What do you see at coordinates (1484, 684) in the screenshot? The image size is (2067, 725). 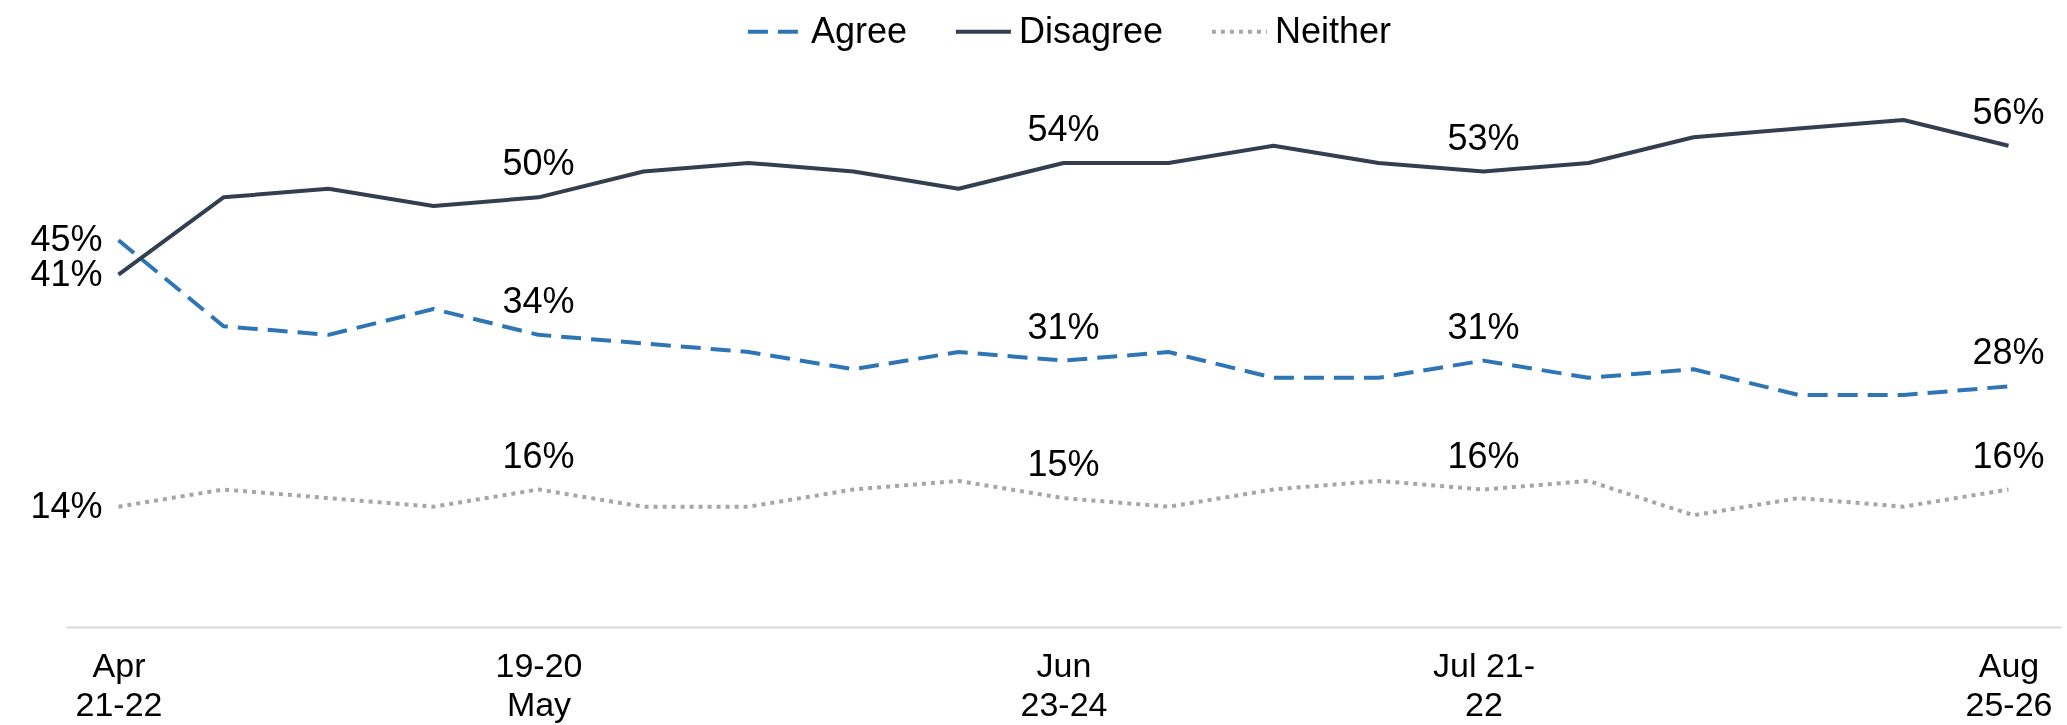 I see `x-tick-label: Jul 21-22` at bounding box center [1484, 684].